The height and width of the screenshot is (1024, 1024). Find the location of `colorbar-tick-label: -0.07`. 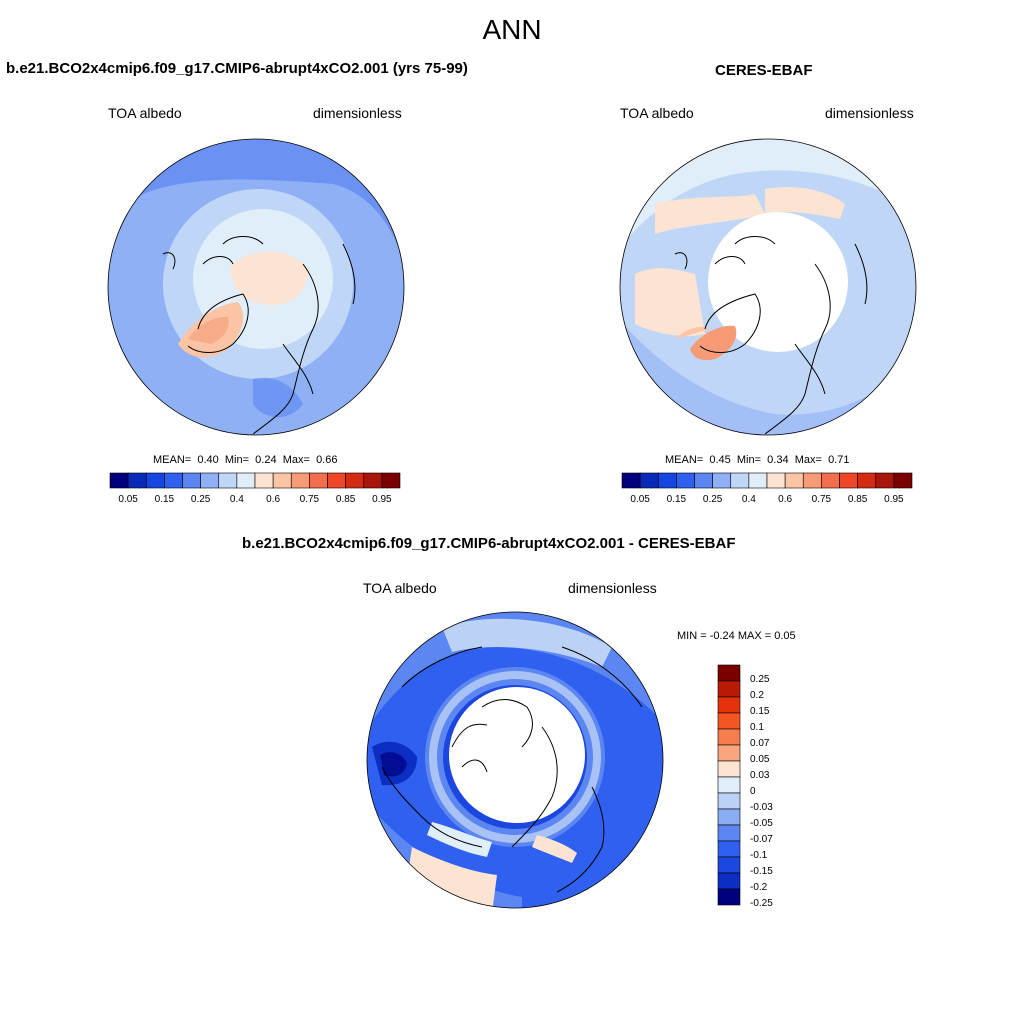

colorbar-tick-label: -0.07 is located at coordinates (761, 839).